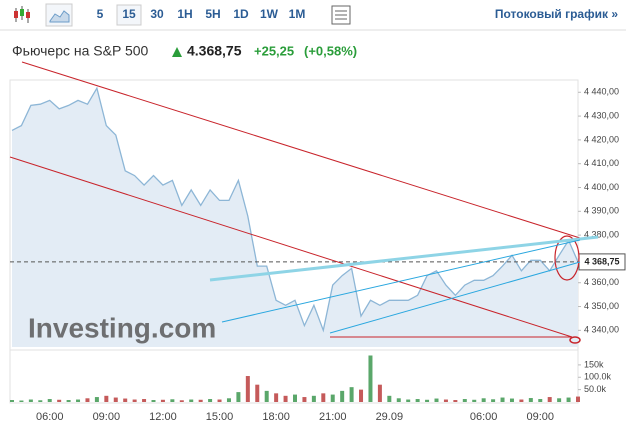 The image size is (626, 428). Describe the element at coordinates (163, 417) in the screenshot. I see `x-tick-label: 12:00` at that location.